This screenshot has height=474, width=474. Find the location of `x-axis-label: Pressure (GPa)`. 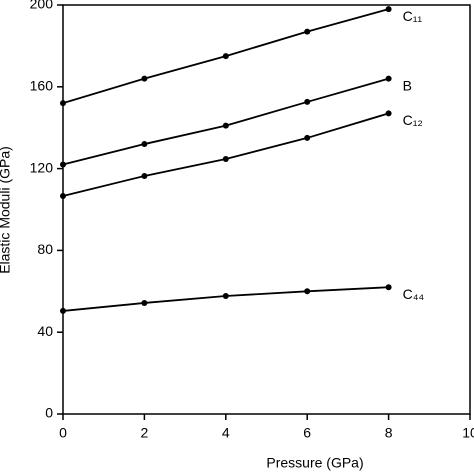

x-axis-label: Pressure (GPa) is located at coordinates (314, 463).